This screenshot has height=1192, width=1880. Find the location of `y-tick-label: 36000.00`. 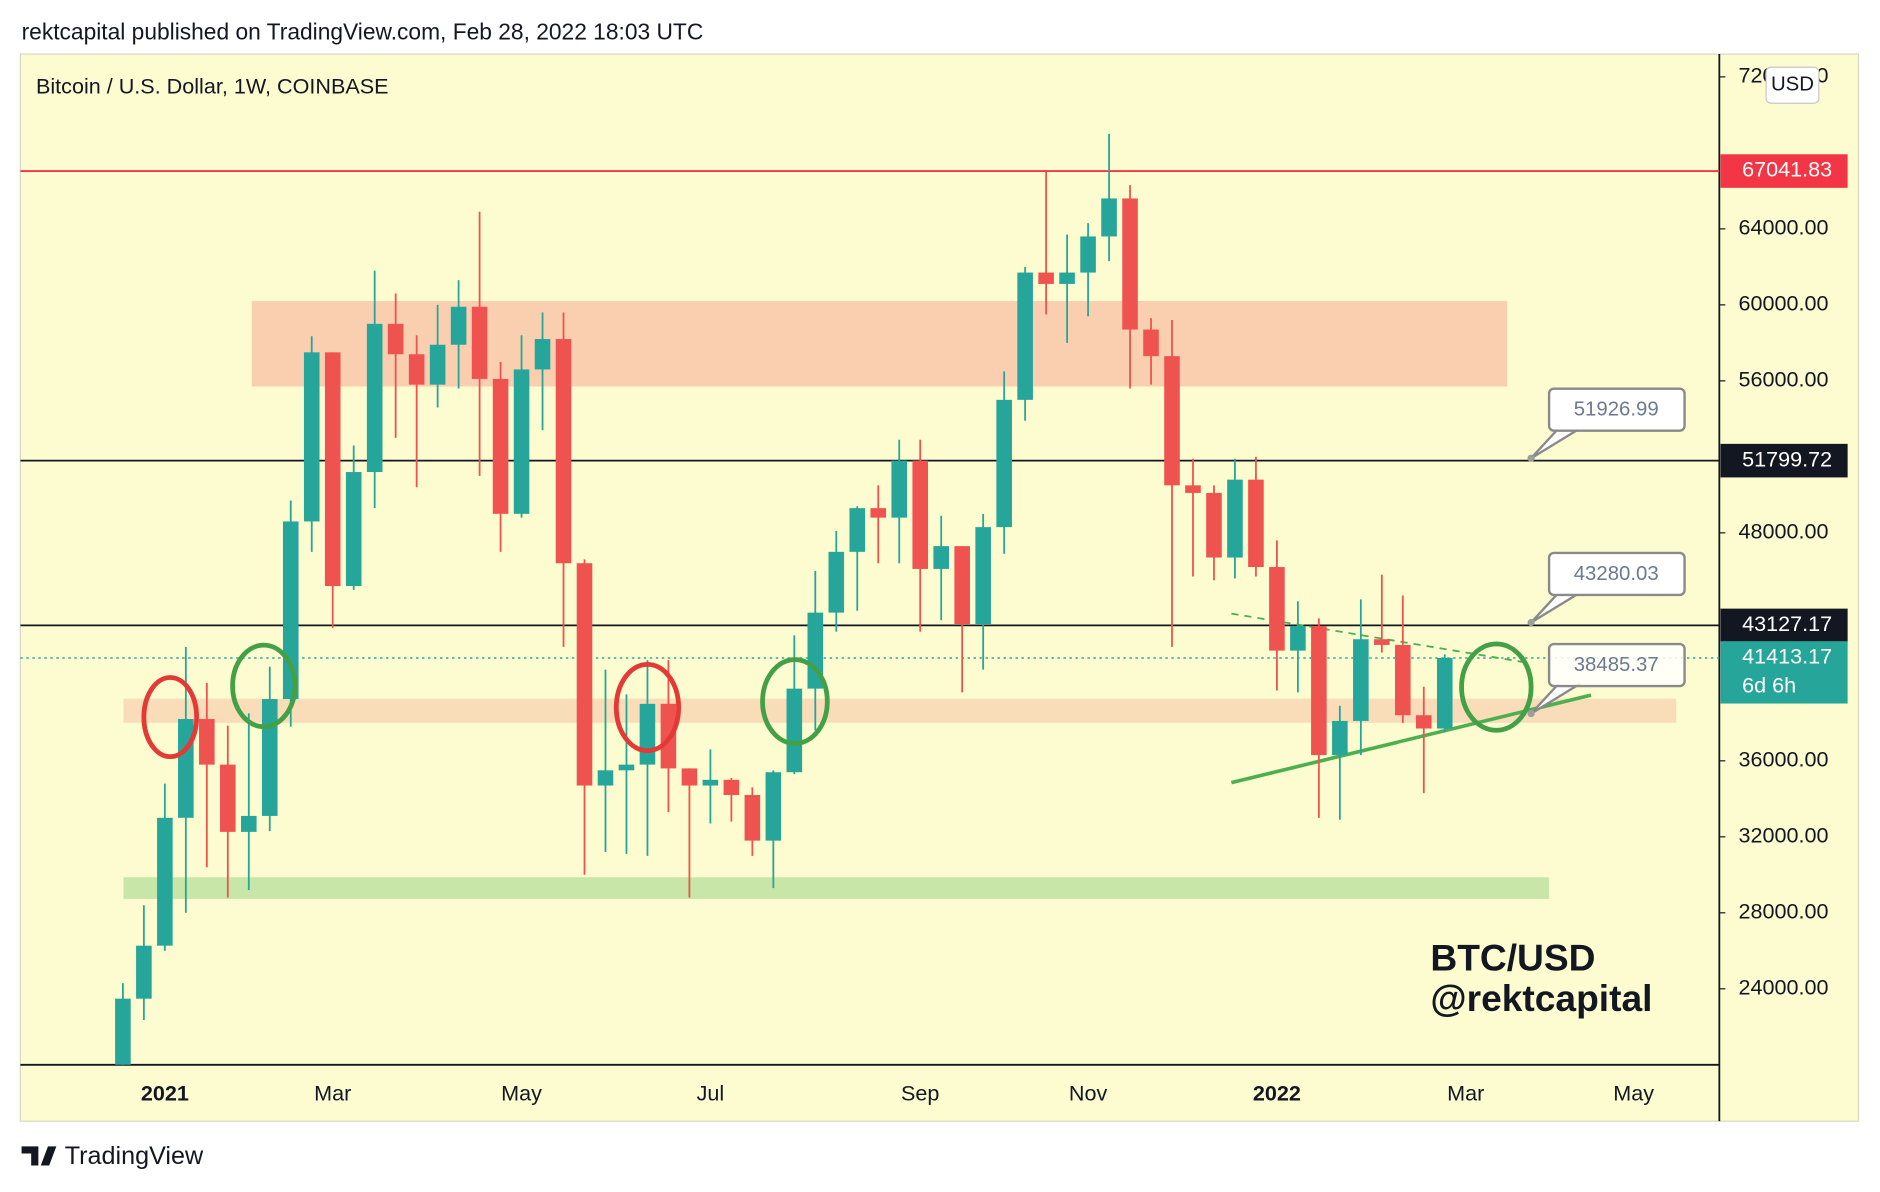

y-tick-label: 36000.00 is located at coordinates (1784, 759).